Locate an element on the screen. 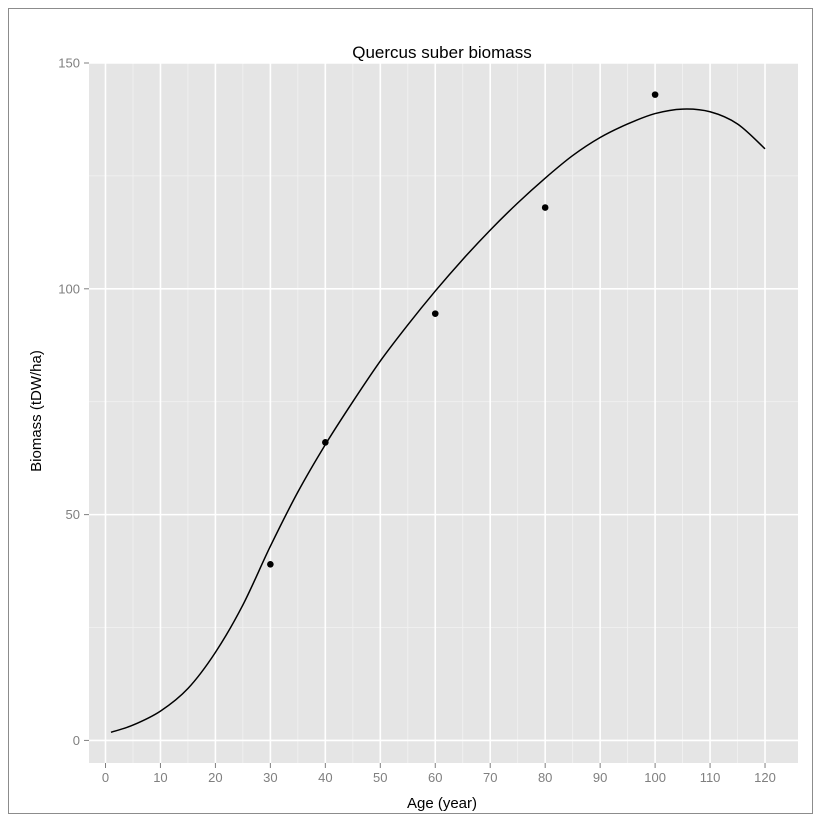 The image size is (816, 818). y-tick-label: 100 is located at coordinates (69, 288).